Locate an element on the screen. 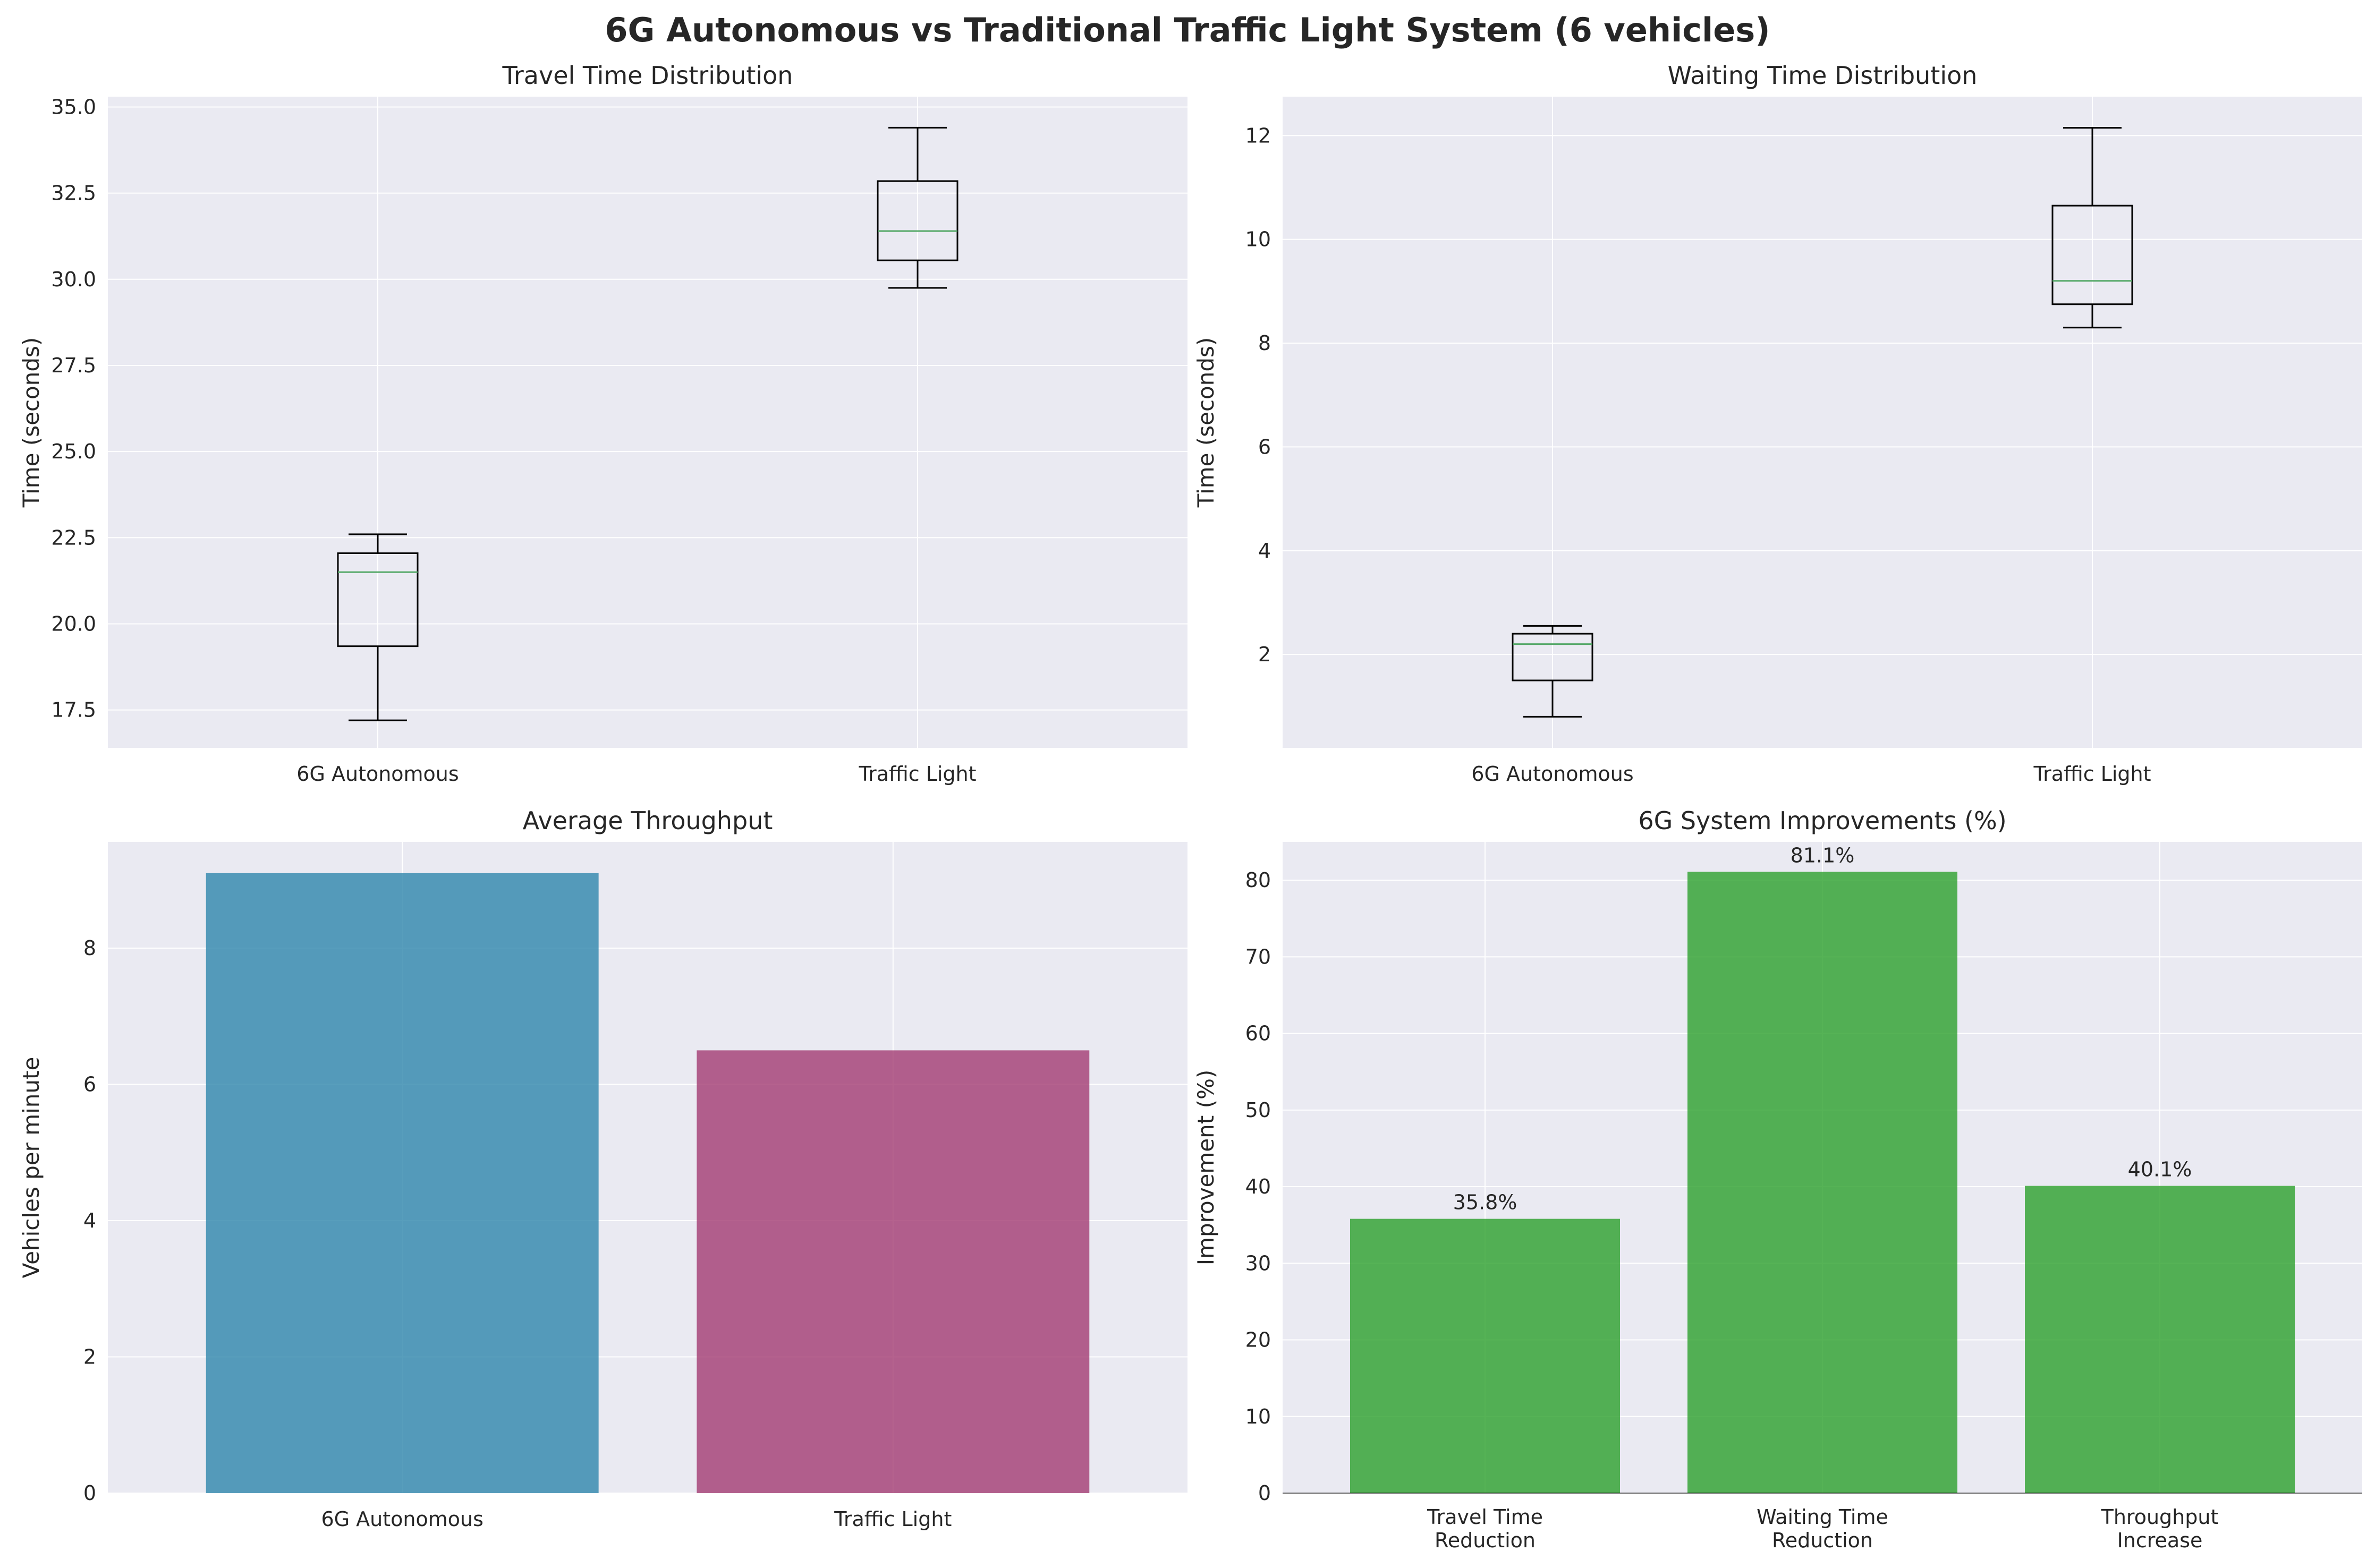 The image size is (2375, 1568). travel-y-axis-label: Time (seconds) is located at coordinates (31, 422).